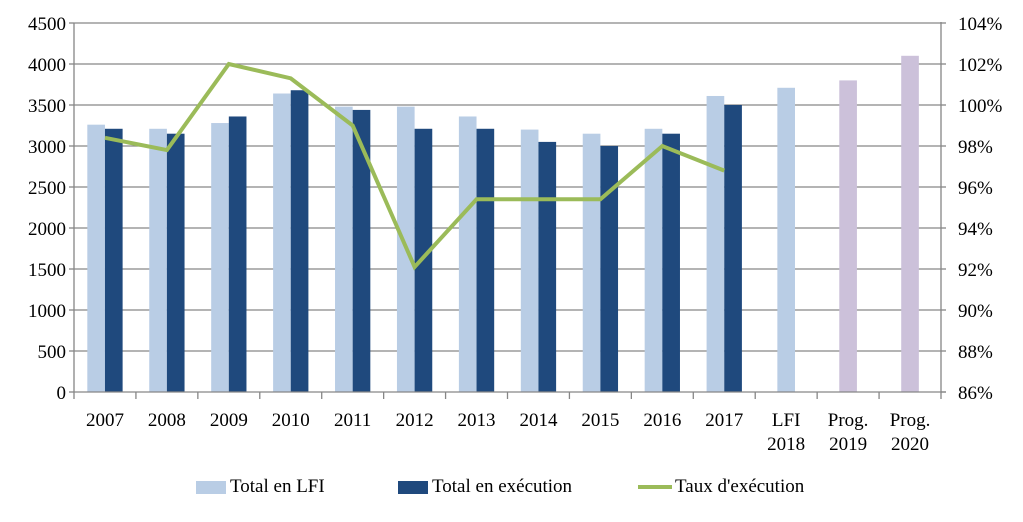 Image resolution: width=1023 pixels, height=522 pixels. What do you see at coordinates (415, 420) in the screenshot?
I see `x-tick-label: 2012` at bounding box center [415, 420].